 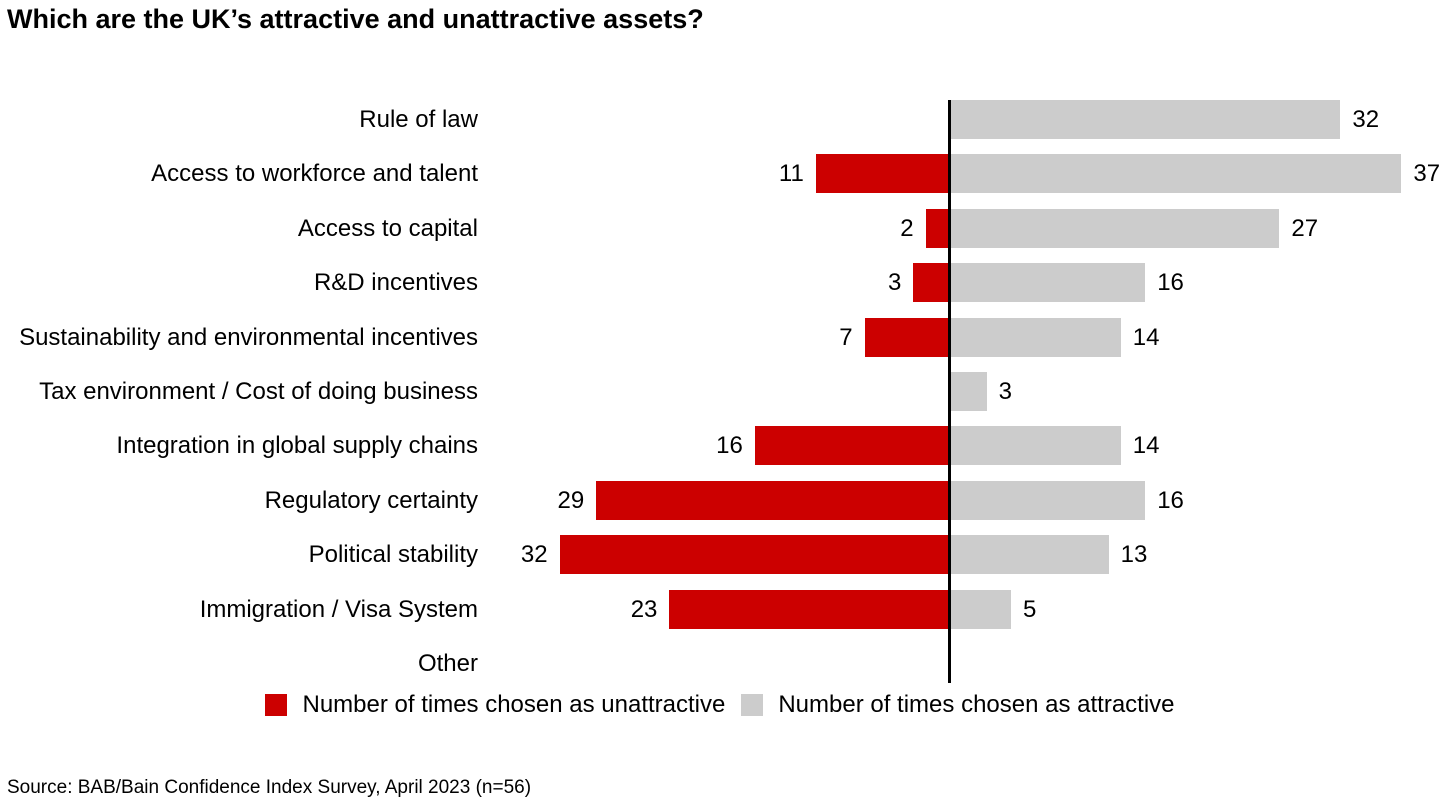 I want to click on value-label-unattractive: 11, so click(x=791, y=174).